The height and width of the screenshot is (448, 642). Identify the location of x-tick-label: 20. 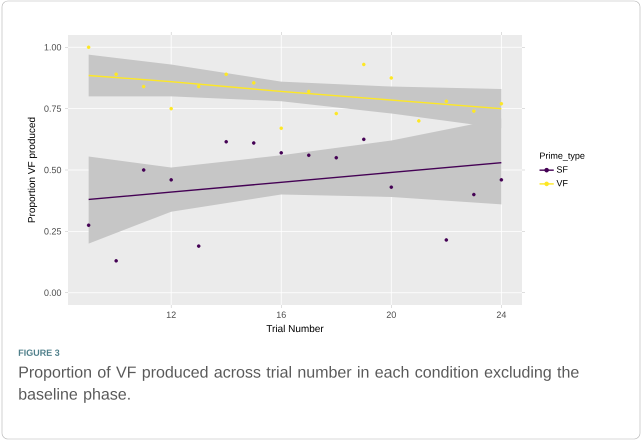
(391, 315).